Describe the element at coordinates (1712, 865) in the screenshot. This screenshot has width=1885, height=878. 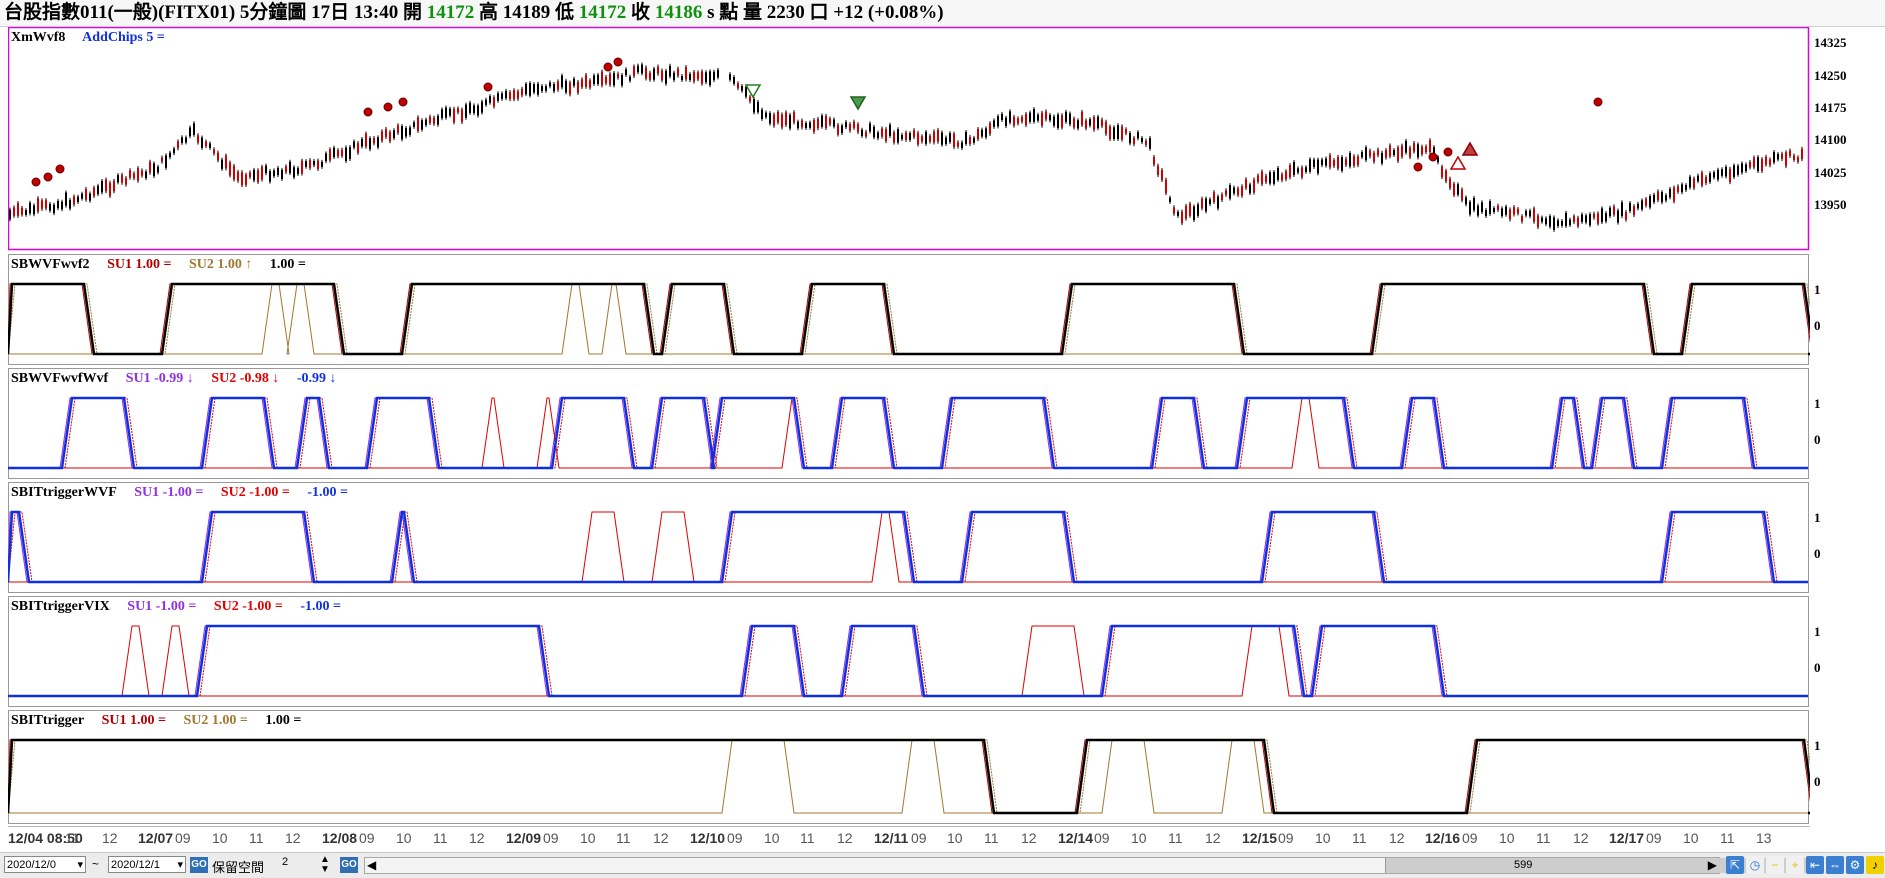
I see `scroll-right-icon: ▶` at that location.